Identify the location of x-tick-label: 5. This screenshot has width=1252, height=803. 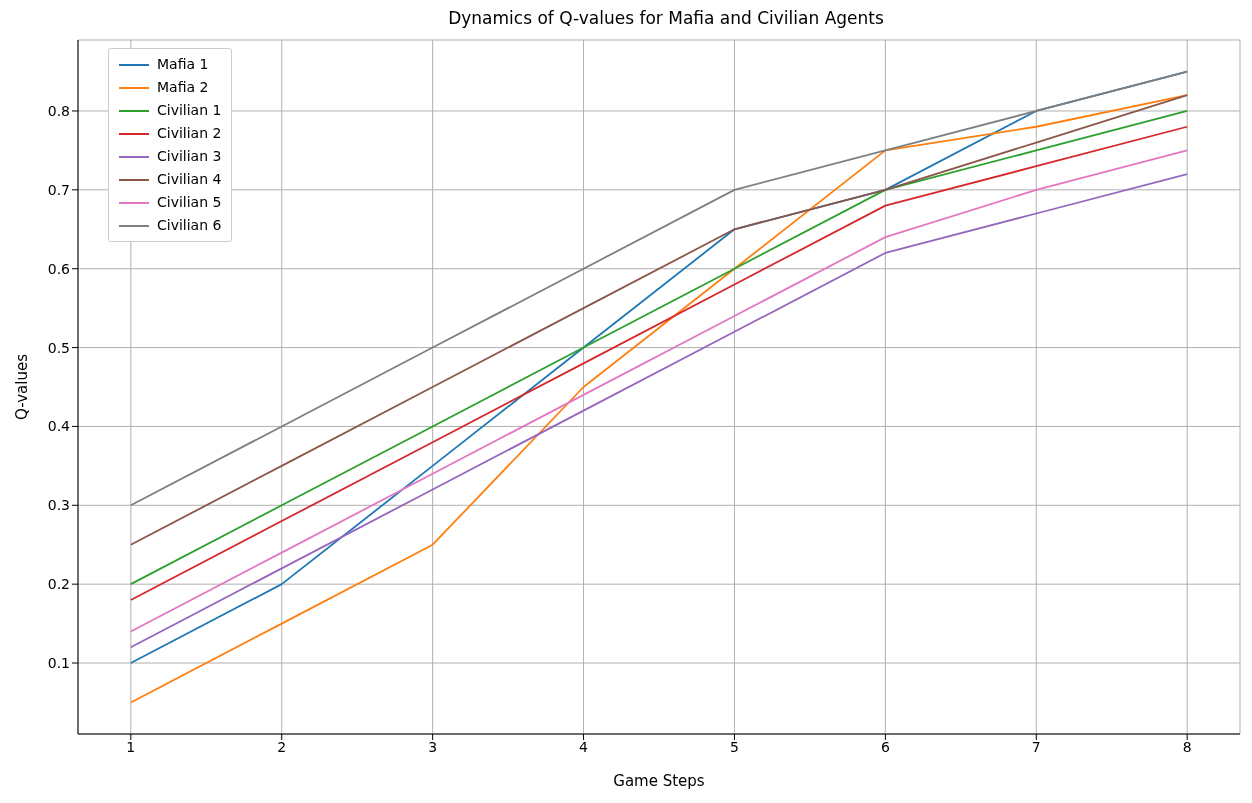
(734, 746).